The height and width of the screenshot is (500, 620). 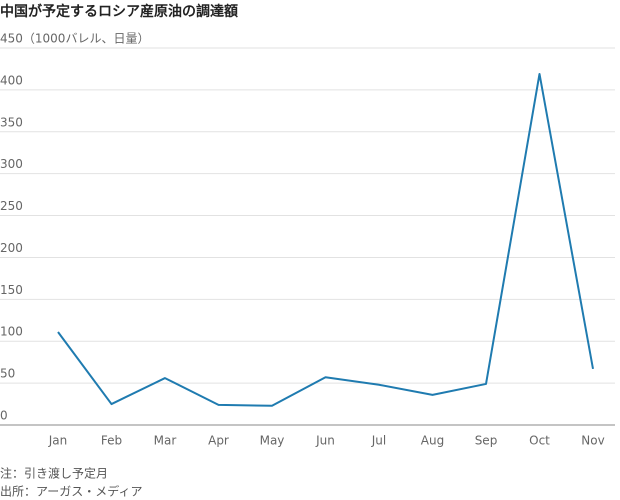 I want to click on x-tick-label: Aug, so click(x=432, y=441).